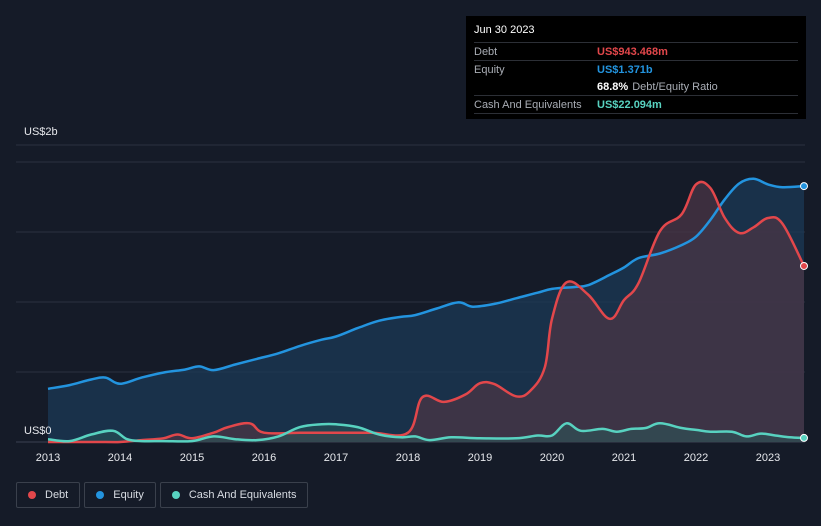  Describe the element at coordinates (768, 458) in the screenshot. I see `x-tick-label: 2023` at that location.